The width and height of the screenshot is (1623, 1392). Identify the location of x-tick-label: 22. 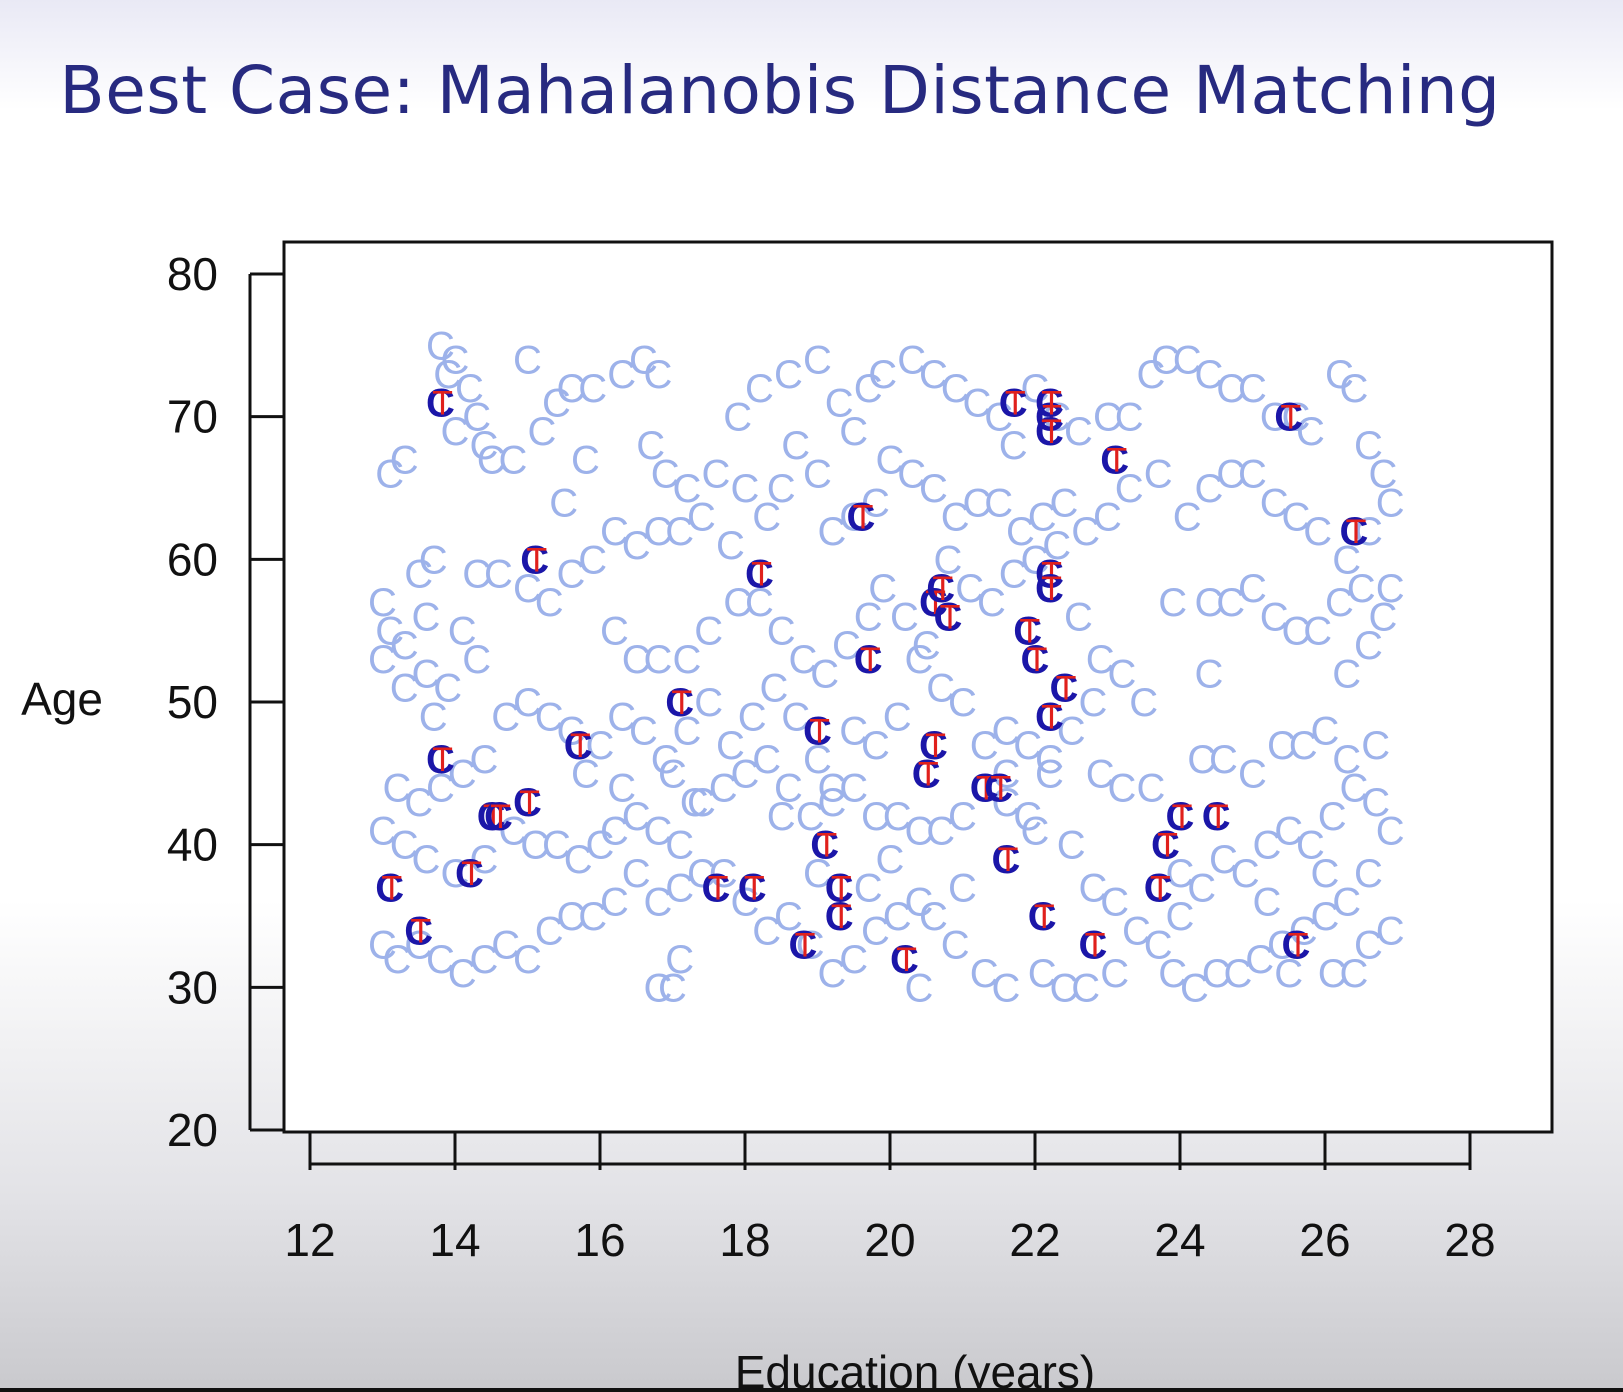
(1034, 1240).